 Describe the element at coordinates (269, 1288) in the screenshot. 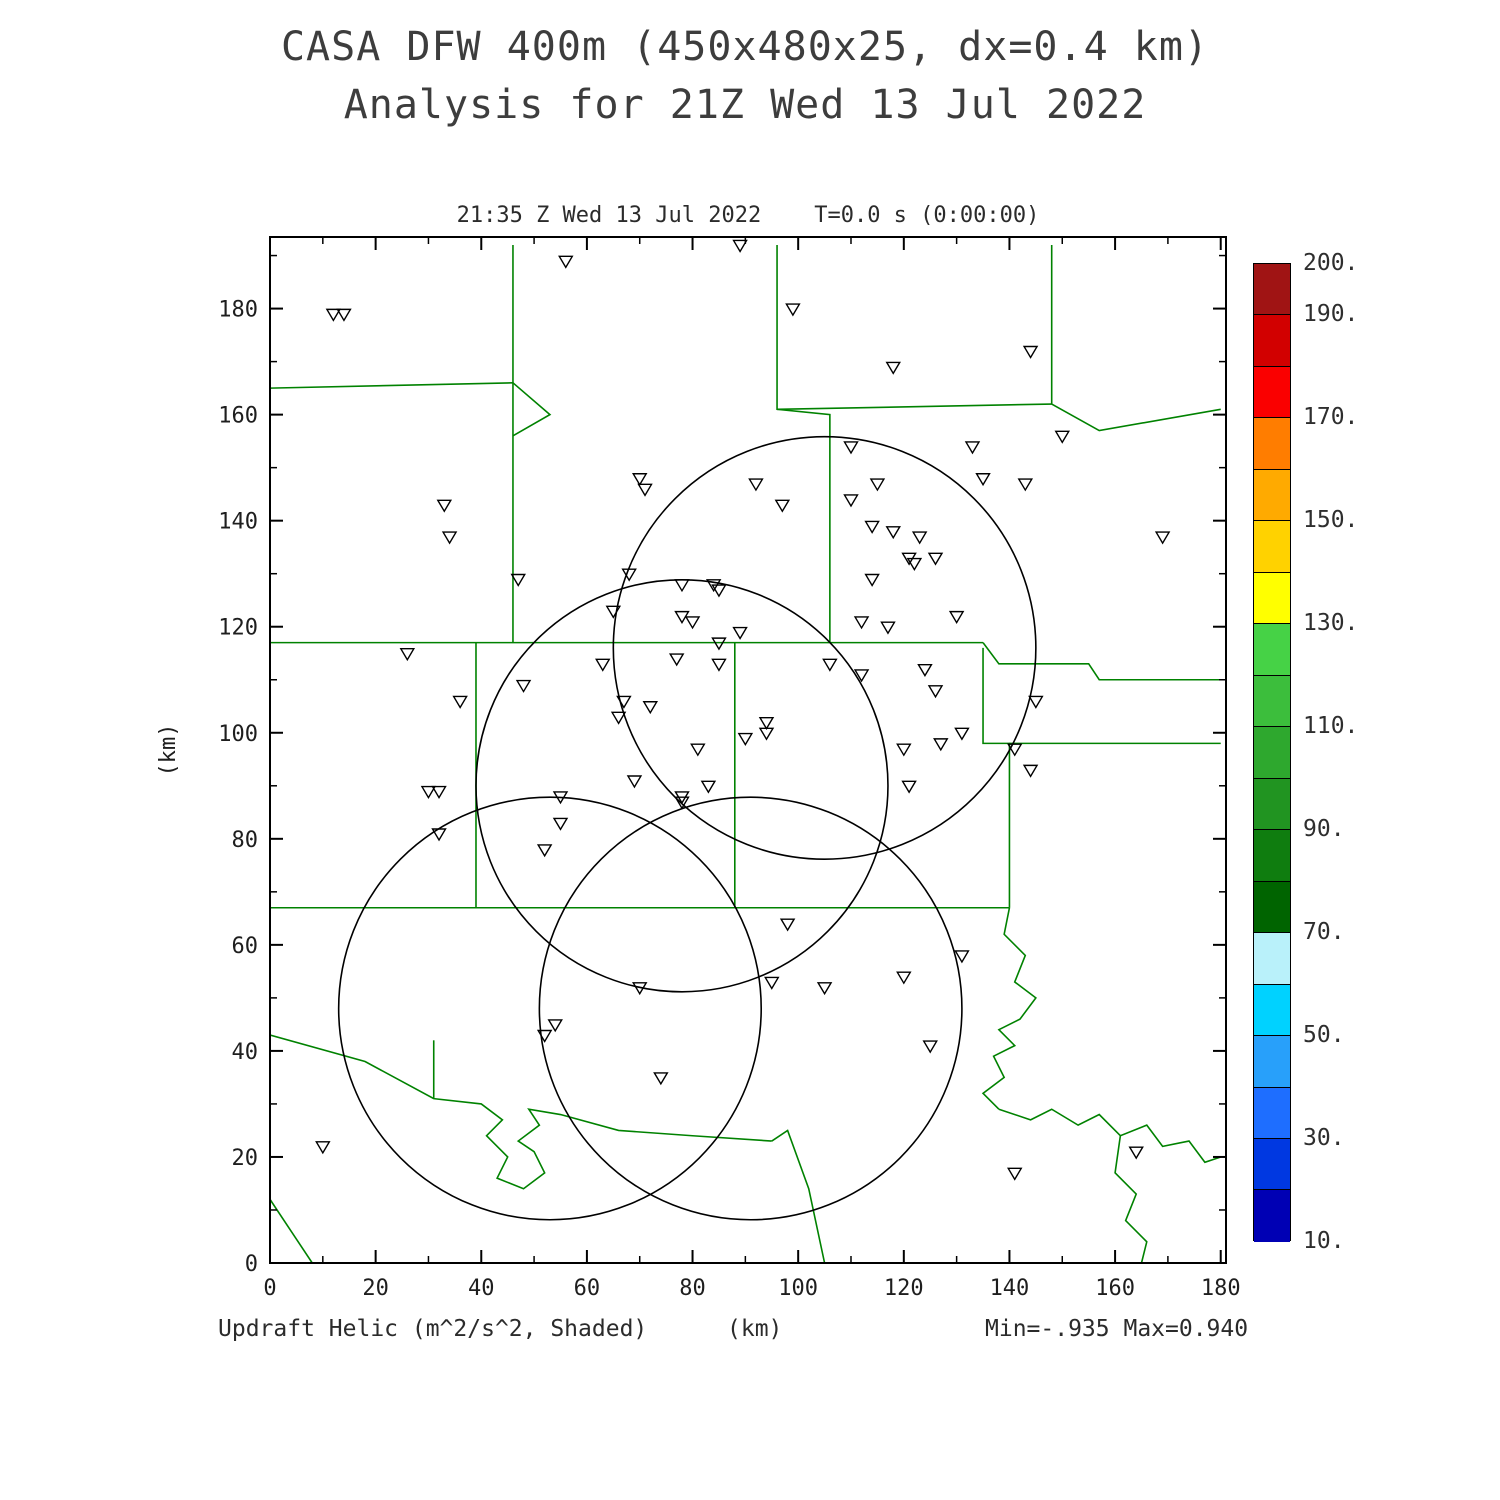

I see `x-tick-label: 0` at that location.